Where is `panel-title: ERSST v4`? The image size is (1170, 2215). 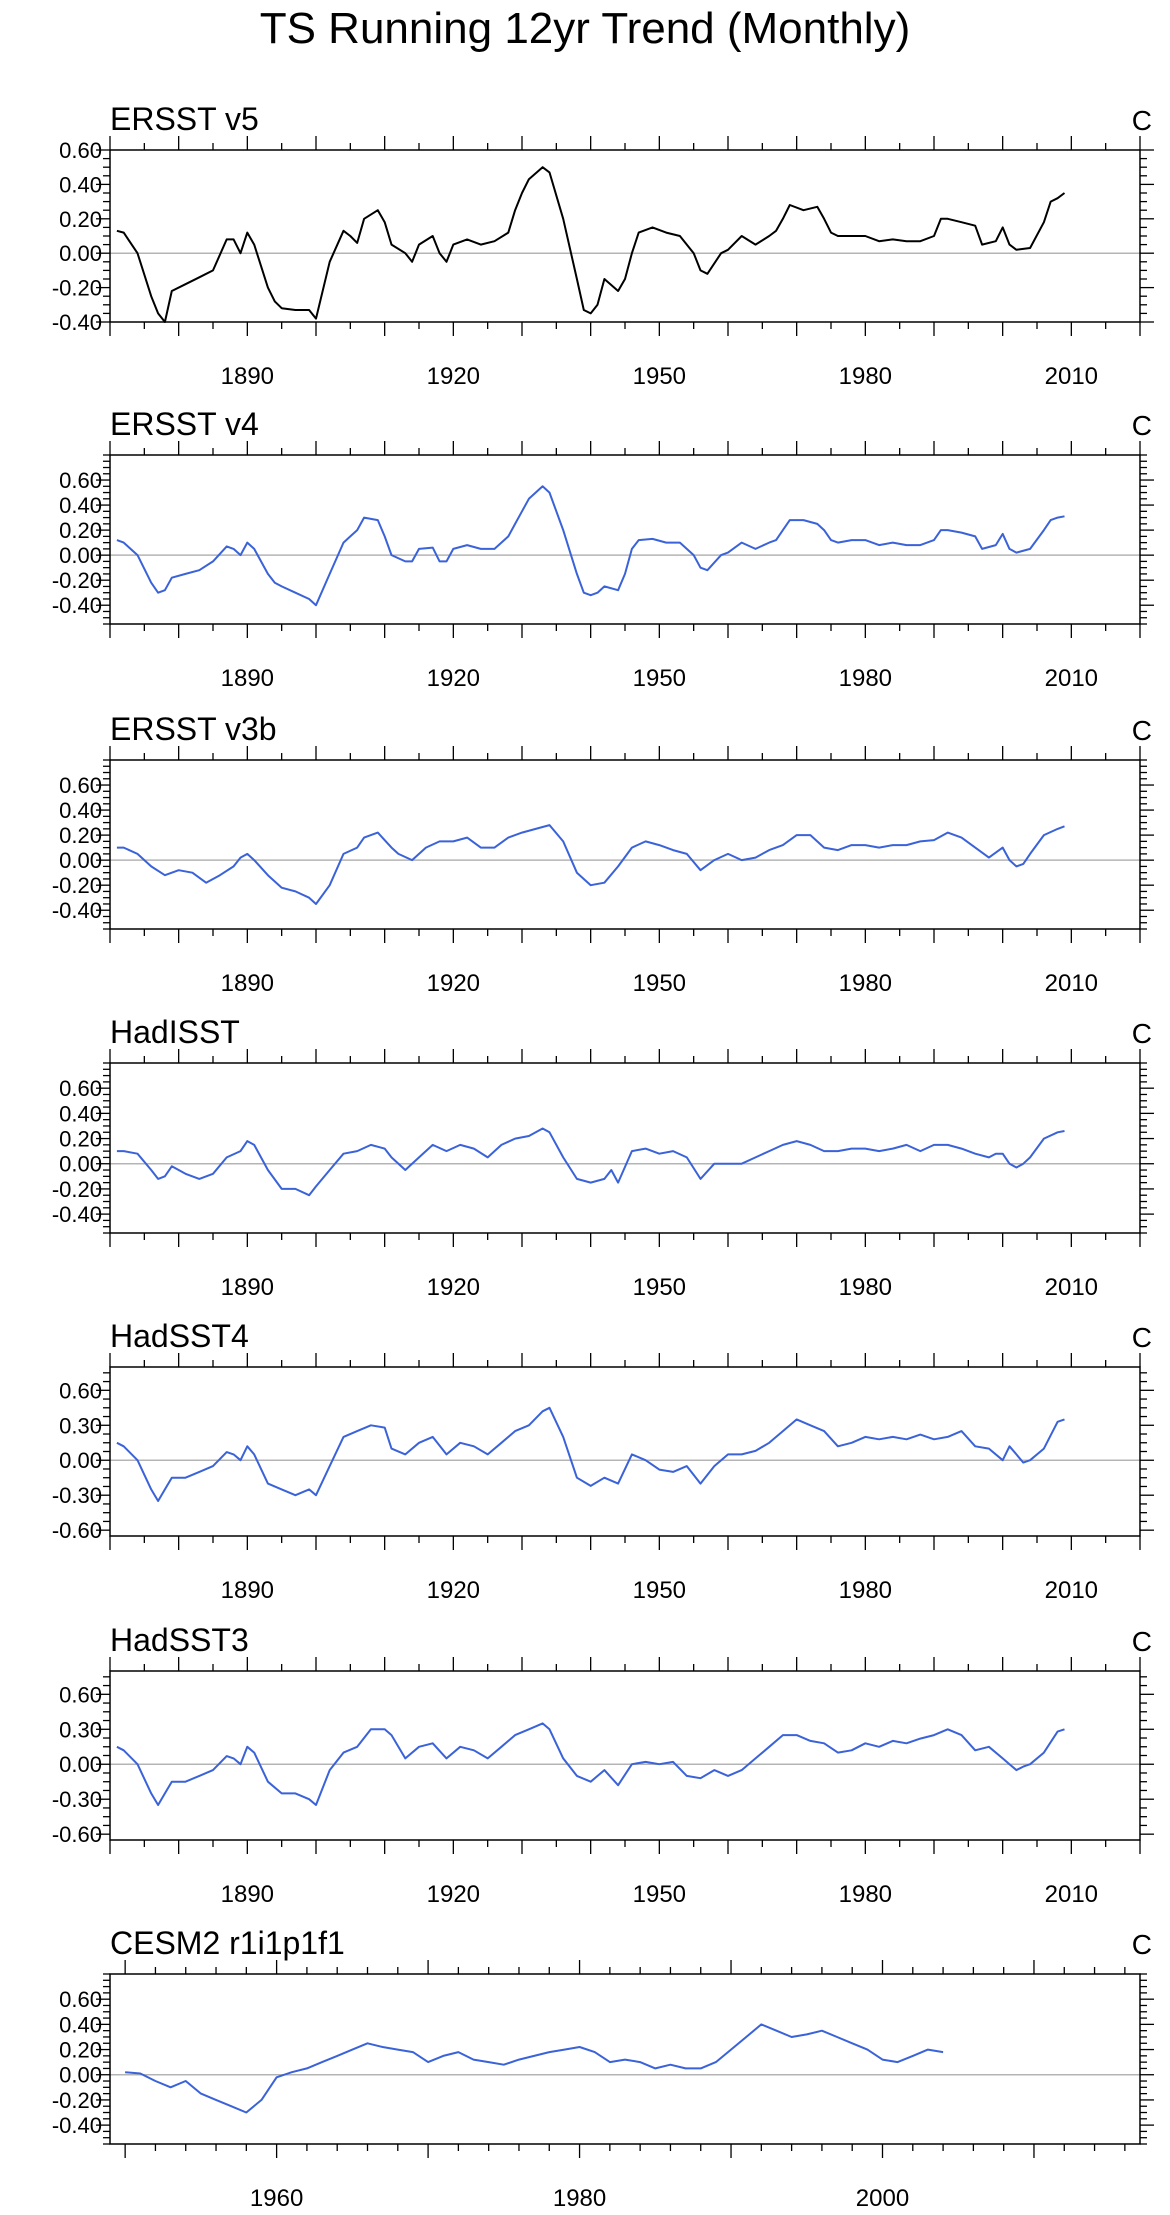 panel-title: ERSST v4 is located at coordinates (184, 424).